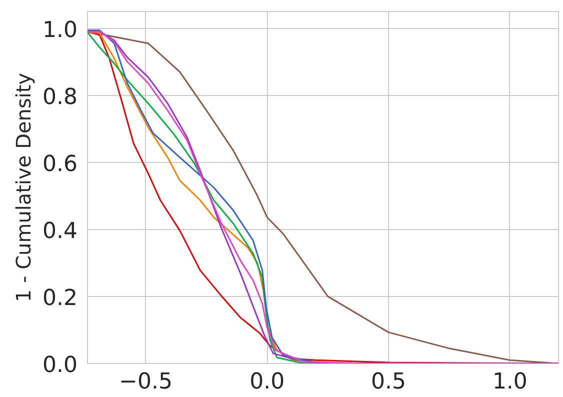 The height and width of the screenshot is (397, 563). I want to click on y-axis-title: 1 - Cumulative Density, so click(24, 187).